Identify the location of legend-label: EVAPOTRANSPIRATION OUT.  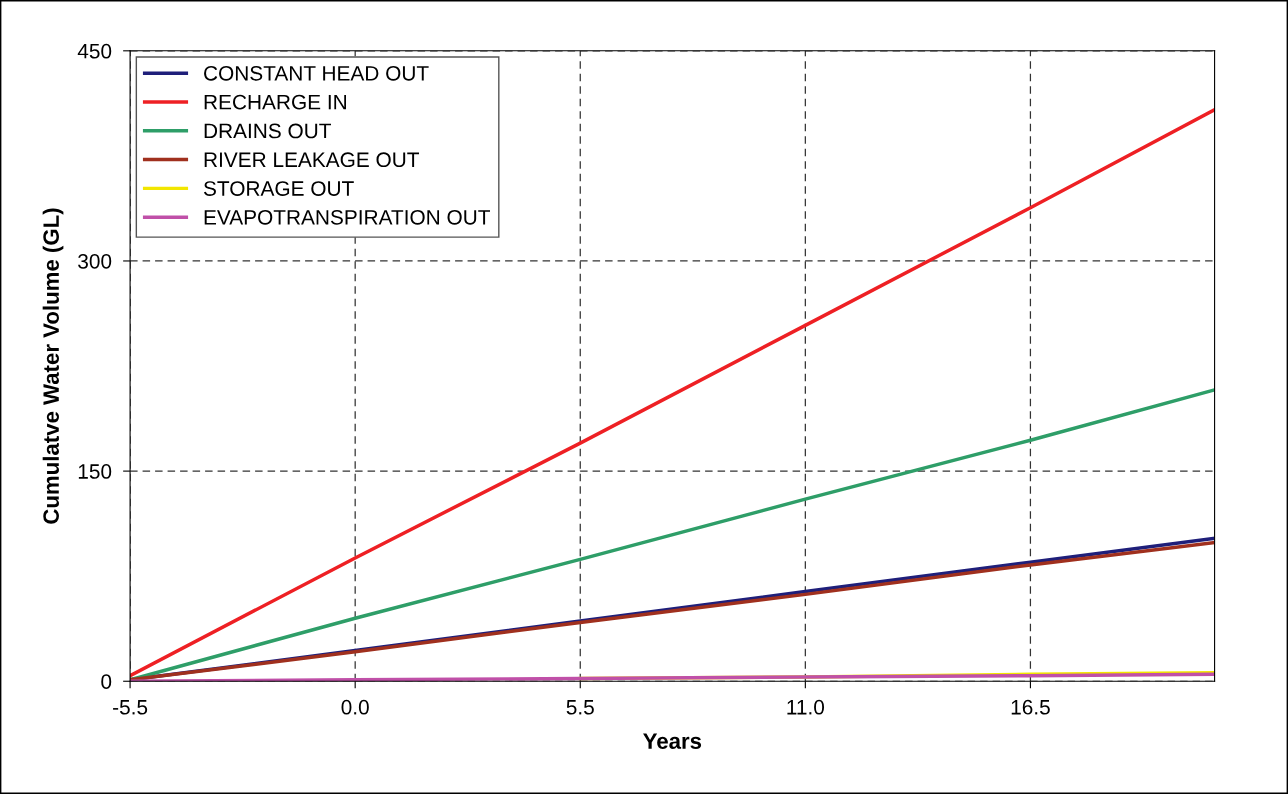
(347, 217).